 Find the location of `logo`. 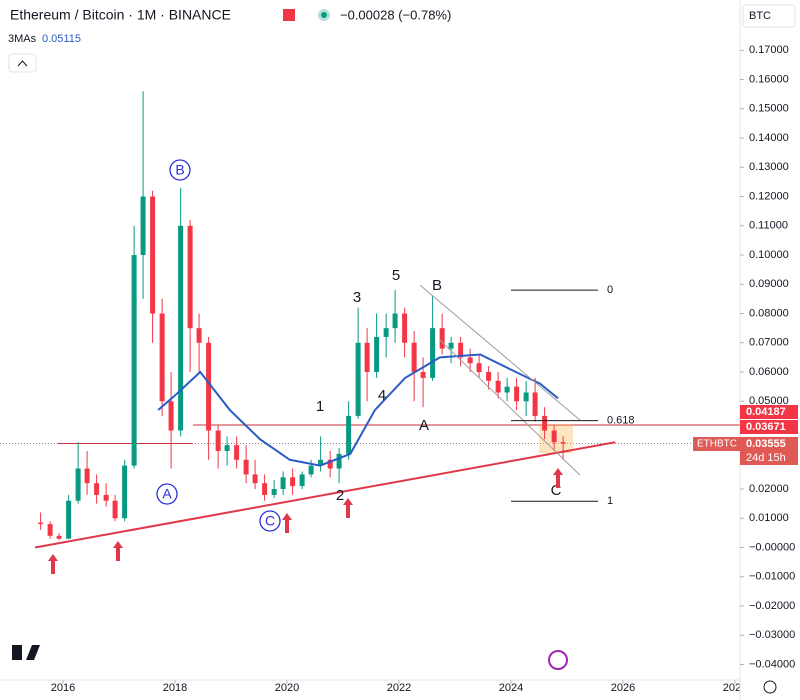

logo is located at coordinates (26, 652).